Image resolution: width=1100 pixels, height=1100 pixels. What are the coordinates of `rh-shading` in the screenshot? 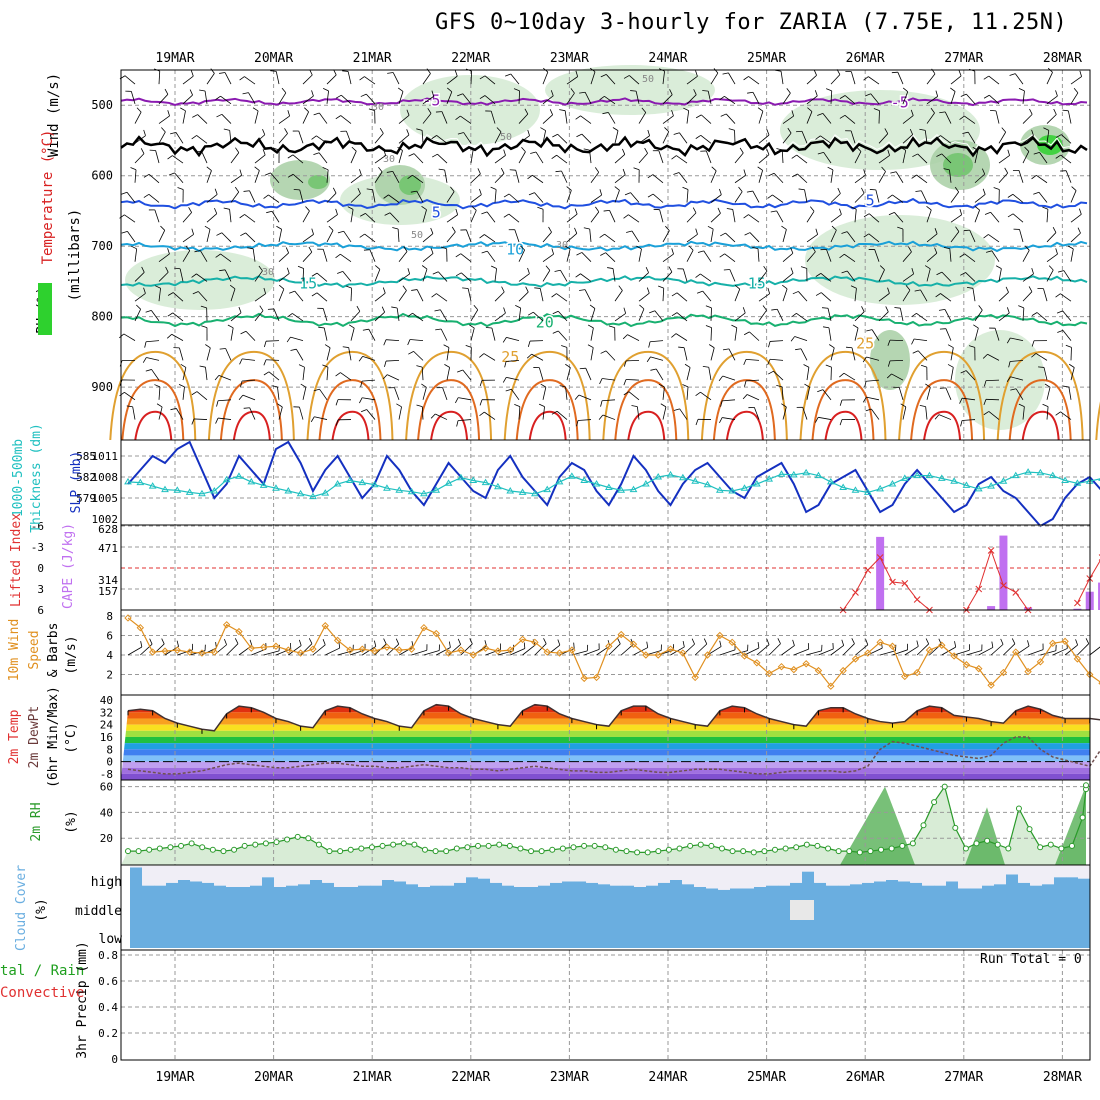 It's located at (470, 110).